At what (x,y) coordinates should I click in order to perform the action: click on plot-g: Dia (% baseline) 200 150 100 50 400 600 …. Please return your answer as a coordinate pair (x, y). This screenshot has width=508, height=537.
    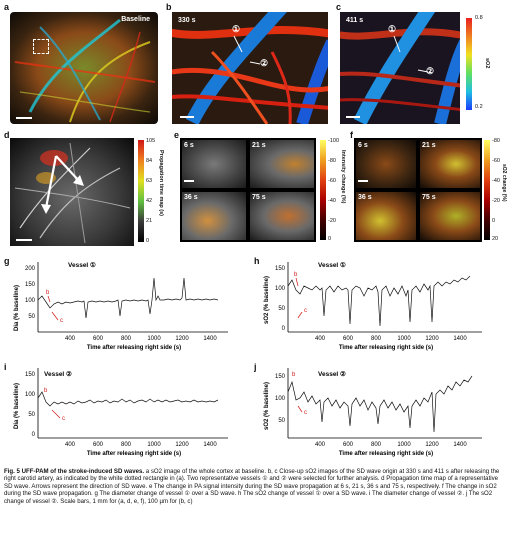
    Looking at the image, I should click on (121, 306).